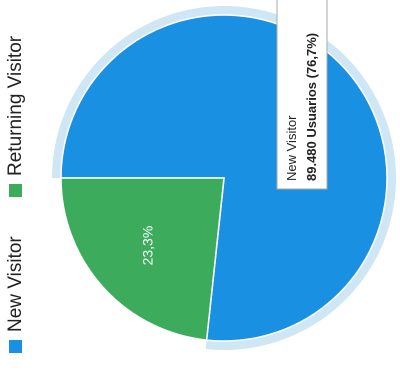 The width and height of the screenshot is (400, 380). I want to click on legend-label-returning-visitor: Returning Visitor, so click(15, 105).